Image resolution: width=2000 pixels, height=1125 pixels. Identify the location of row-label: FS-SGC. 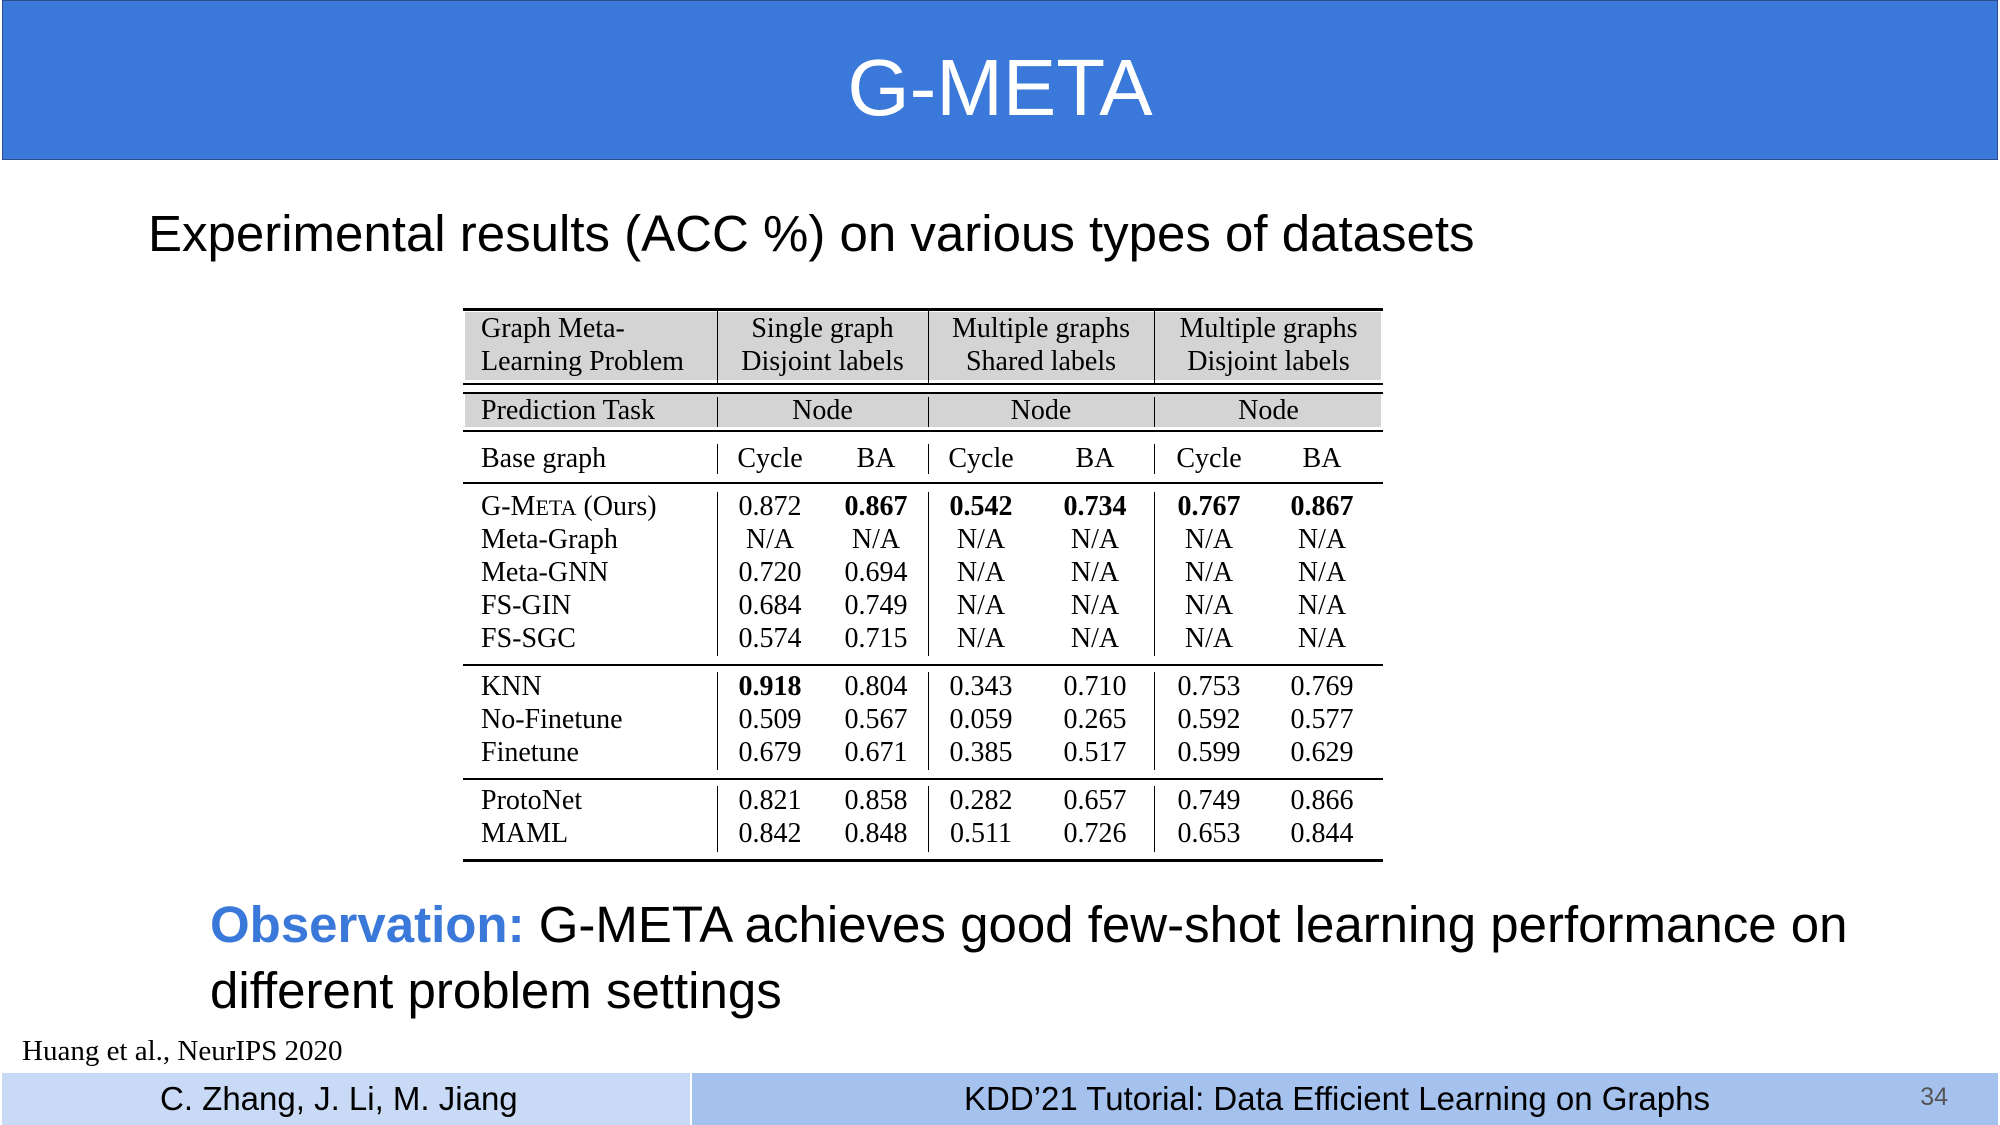
(528, 638).